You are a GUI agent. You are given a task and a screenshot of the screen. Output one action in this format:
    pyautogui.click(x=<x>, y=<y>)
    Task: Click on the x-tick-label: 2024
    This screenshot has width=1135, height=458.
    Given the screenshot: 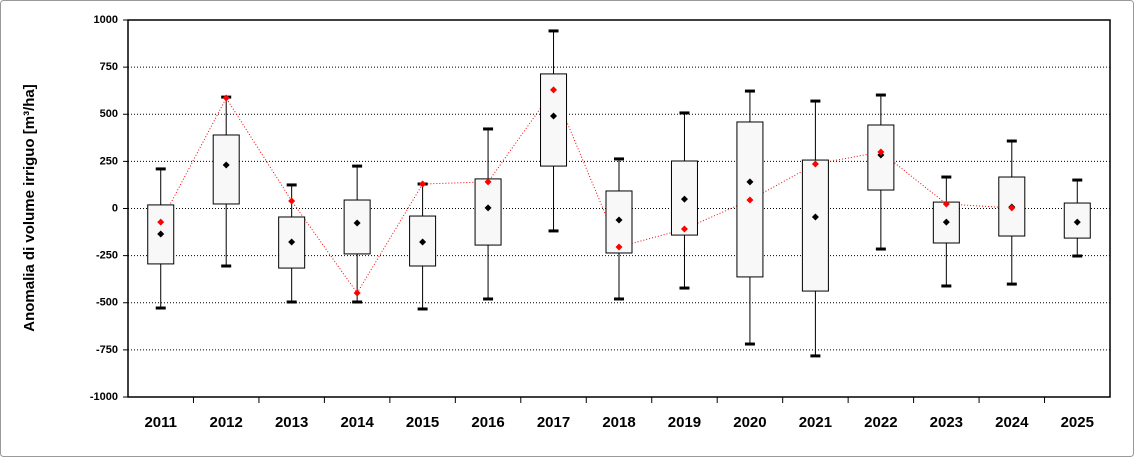 What is the action you would take?
    pyautogui.click(x=1012, y=422)
    